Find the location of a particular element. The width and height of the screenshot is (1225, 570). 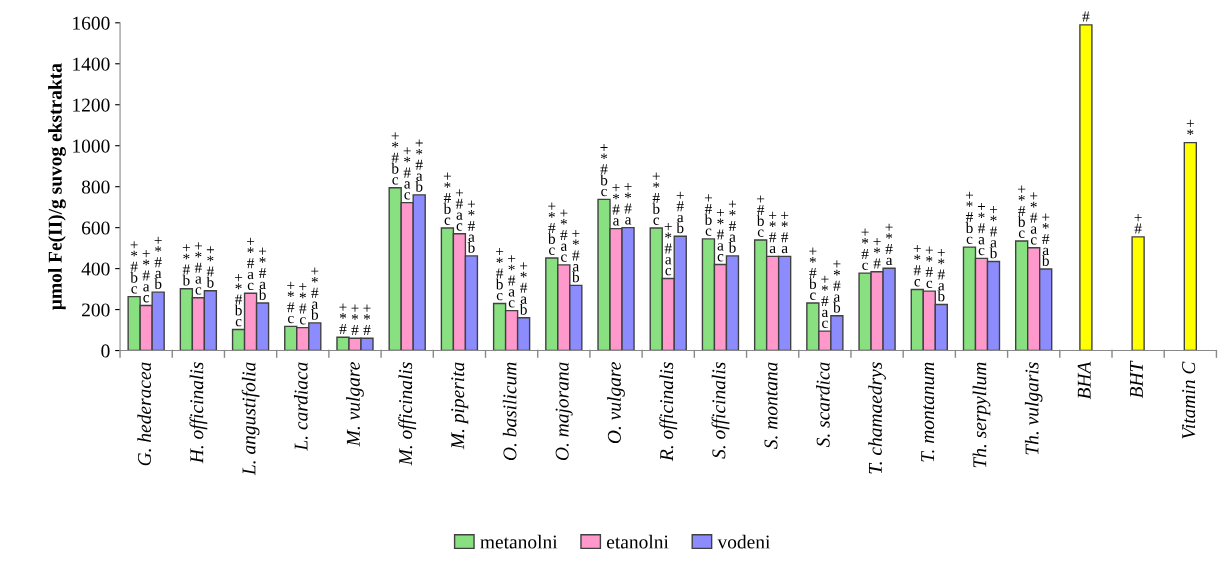

x-tick-label: T. montanum is located at coordinates (928, 412).